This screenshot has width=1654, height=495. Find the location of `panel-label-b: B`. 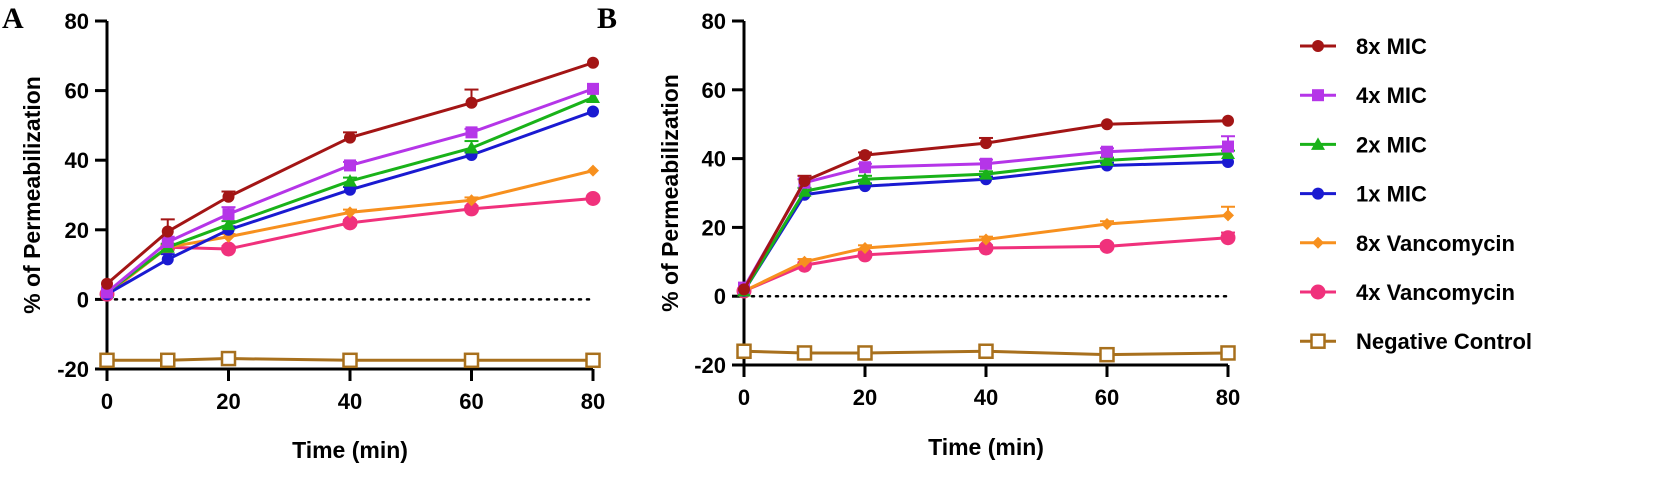

panel-label-b: B is located at coordinates (607, 18).